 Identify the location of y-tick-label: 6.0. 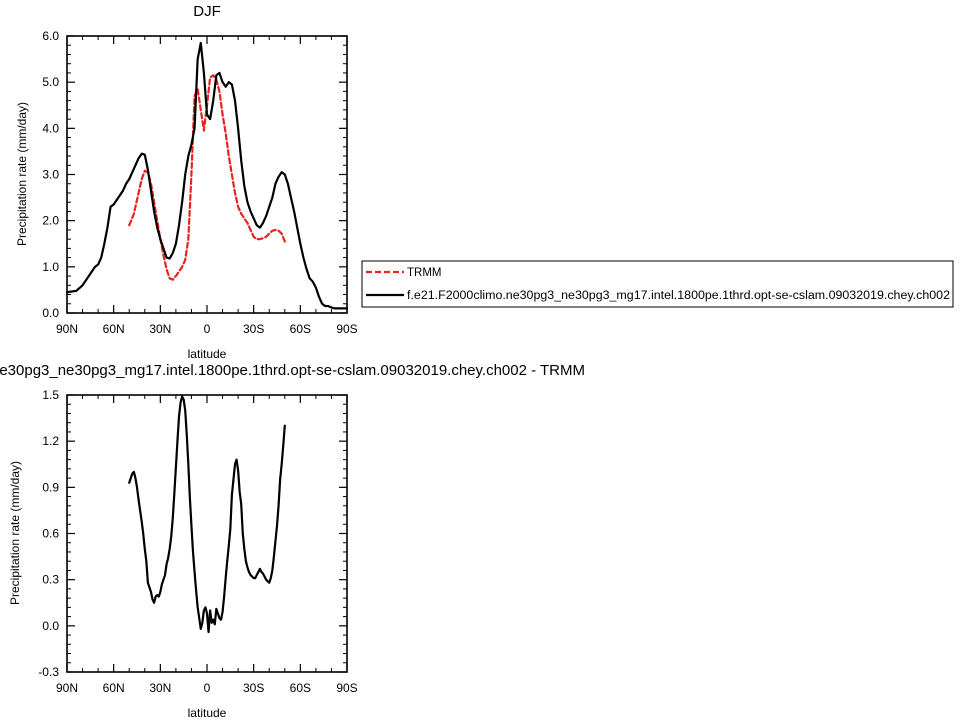
(50, 36).